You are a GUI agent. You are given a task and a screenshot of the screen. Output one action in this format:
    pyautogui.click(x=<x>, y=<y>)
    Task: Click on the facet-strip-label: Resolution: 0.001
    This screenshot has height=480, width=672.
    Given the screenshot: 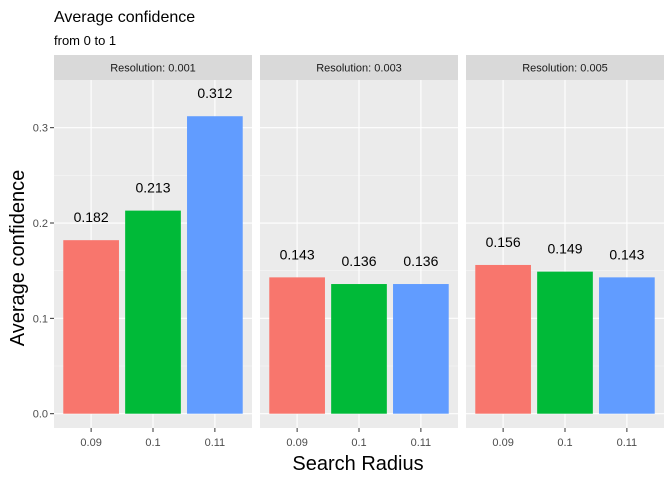 What is the action you would take?
    pyautogui.click(x=153, y=69)
    